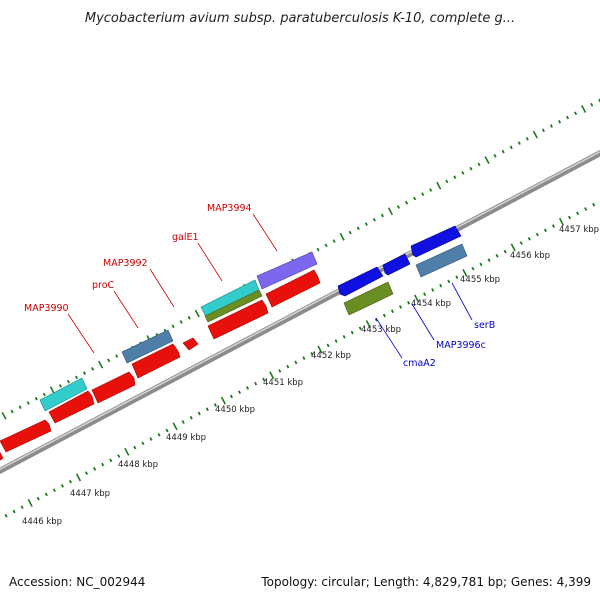 This screenshot has height=600, width=600. Describe the element at coordinates (229, 208) in the screenshot. I see `gene-label-map3994: MAP3994` at that location.